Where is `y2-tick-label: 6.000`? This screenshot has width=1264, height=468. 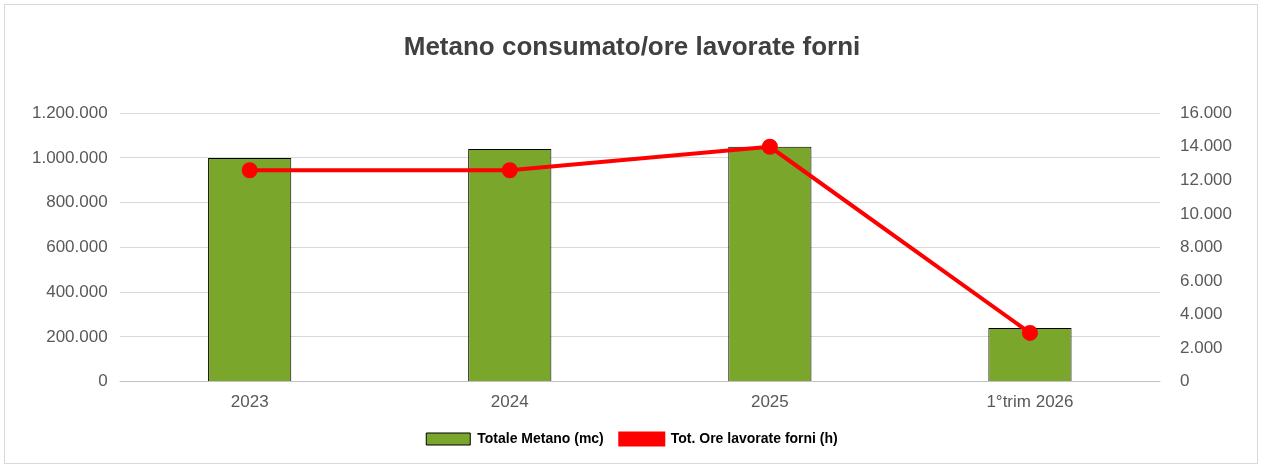 y2-tick-label: 6.000 is located at coordinates (1201, 280).